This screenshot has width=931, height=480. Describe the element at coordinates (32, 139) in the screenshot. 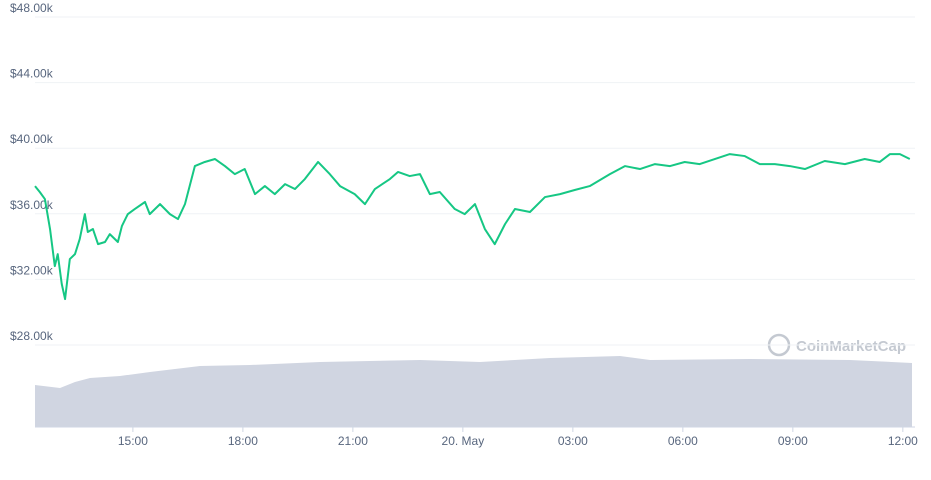

I see `y-tick-label: $40.00k` at that location.